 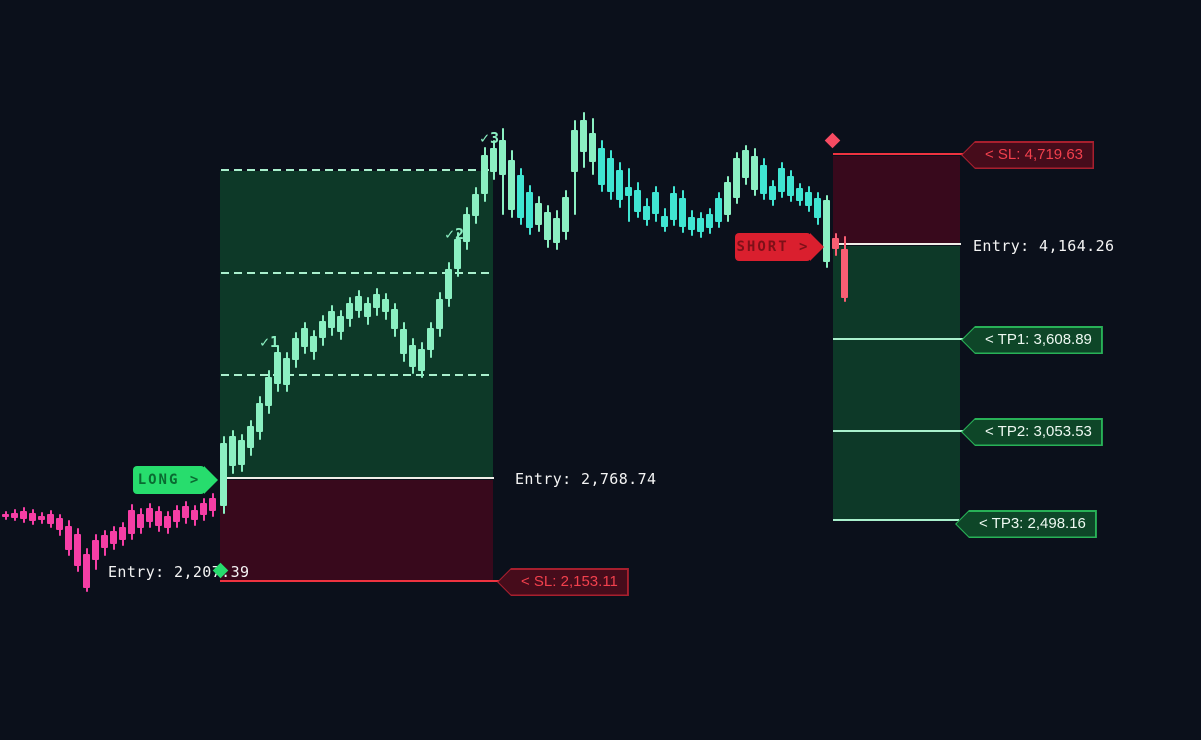 What do you see at coordinates (270, 342) in the screenshot?
I see `tp-hit-checkmark: ✓1` at bounding box center [270, 342].